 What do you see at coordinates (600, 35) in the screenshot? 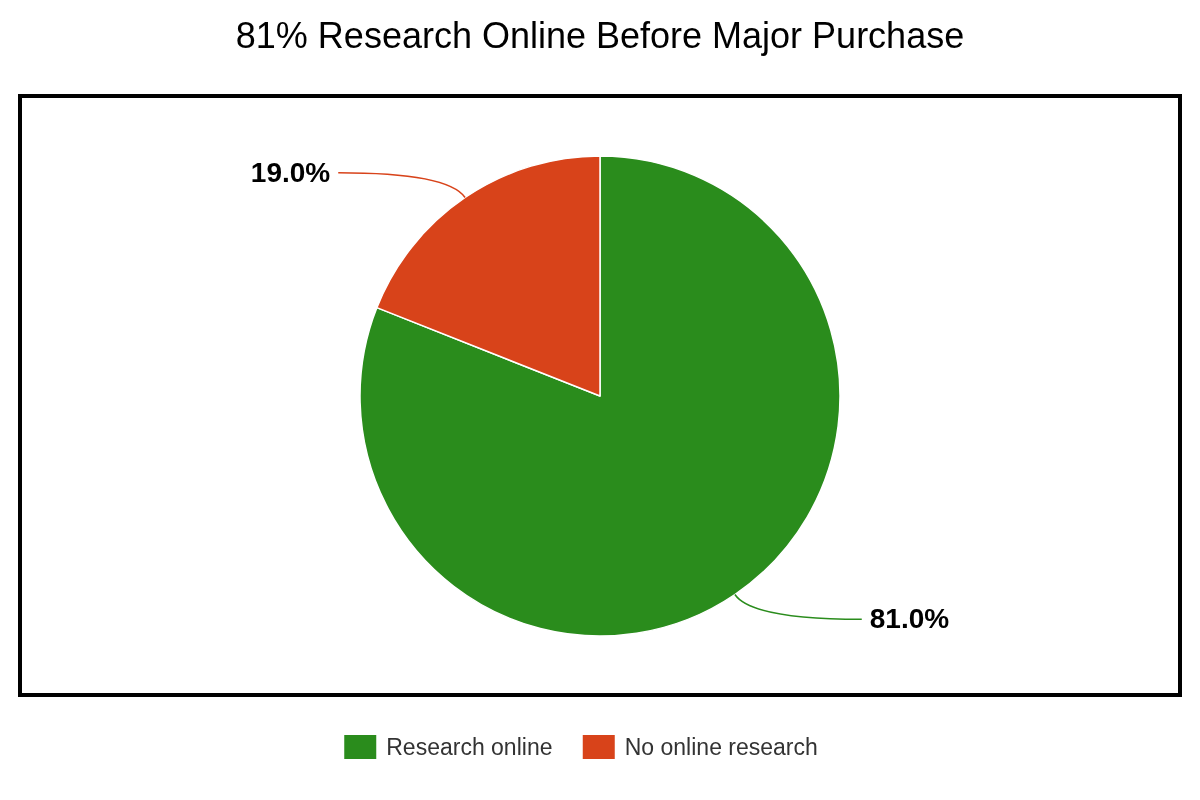
I see `chart-title: 81% Research Online Before Major Purchase` at bounding box center [600, 35].